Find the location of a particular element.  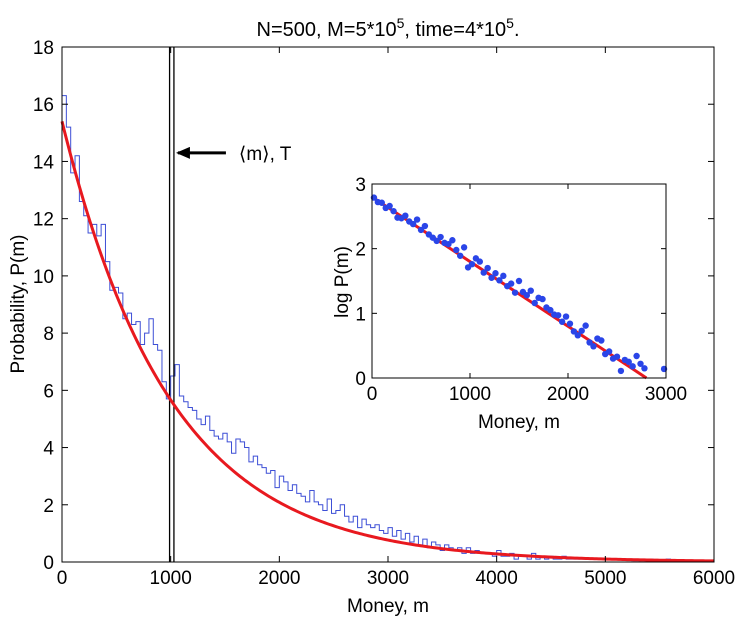

mean-lines is located at coordinates (171, 304).